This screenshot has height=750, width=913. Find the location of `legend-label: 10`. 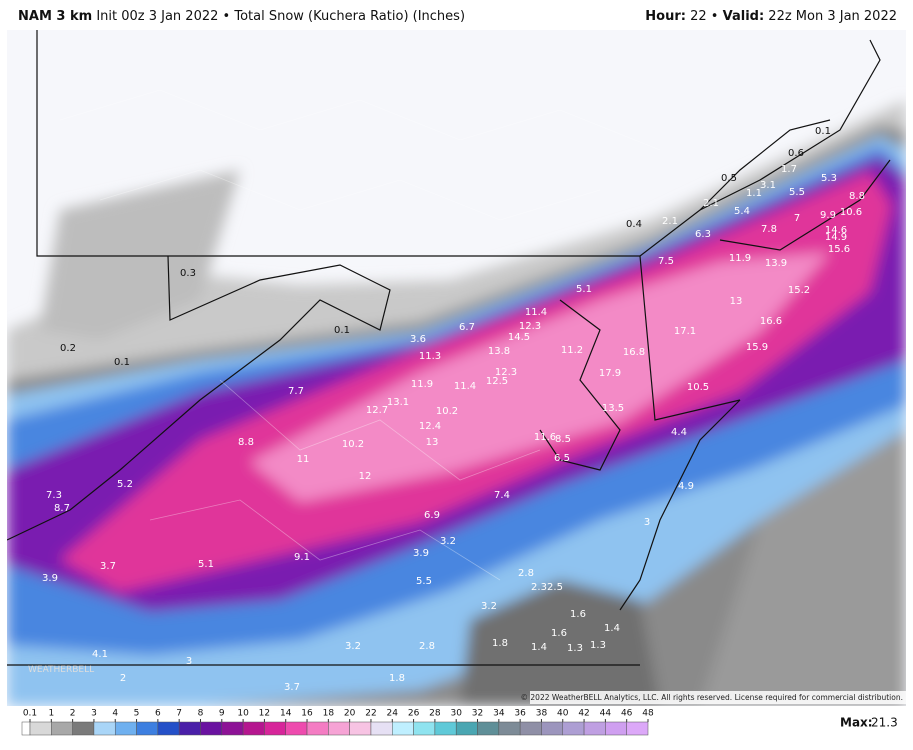

legend-label: 10 is located at coordinates (243, 714).